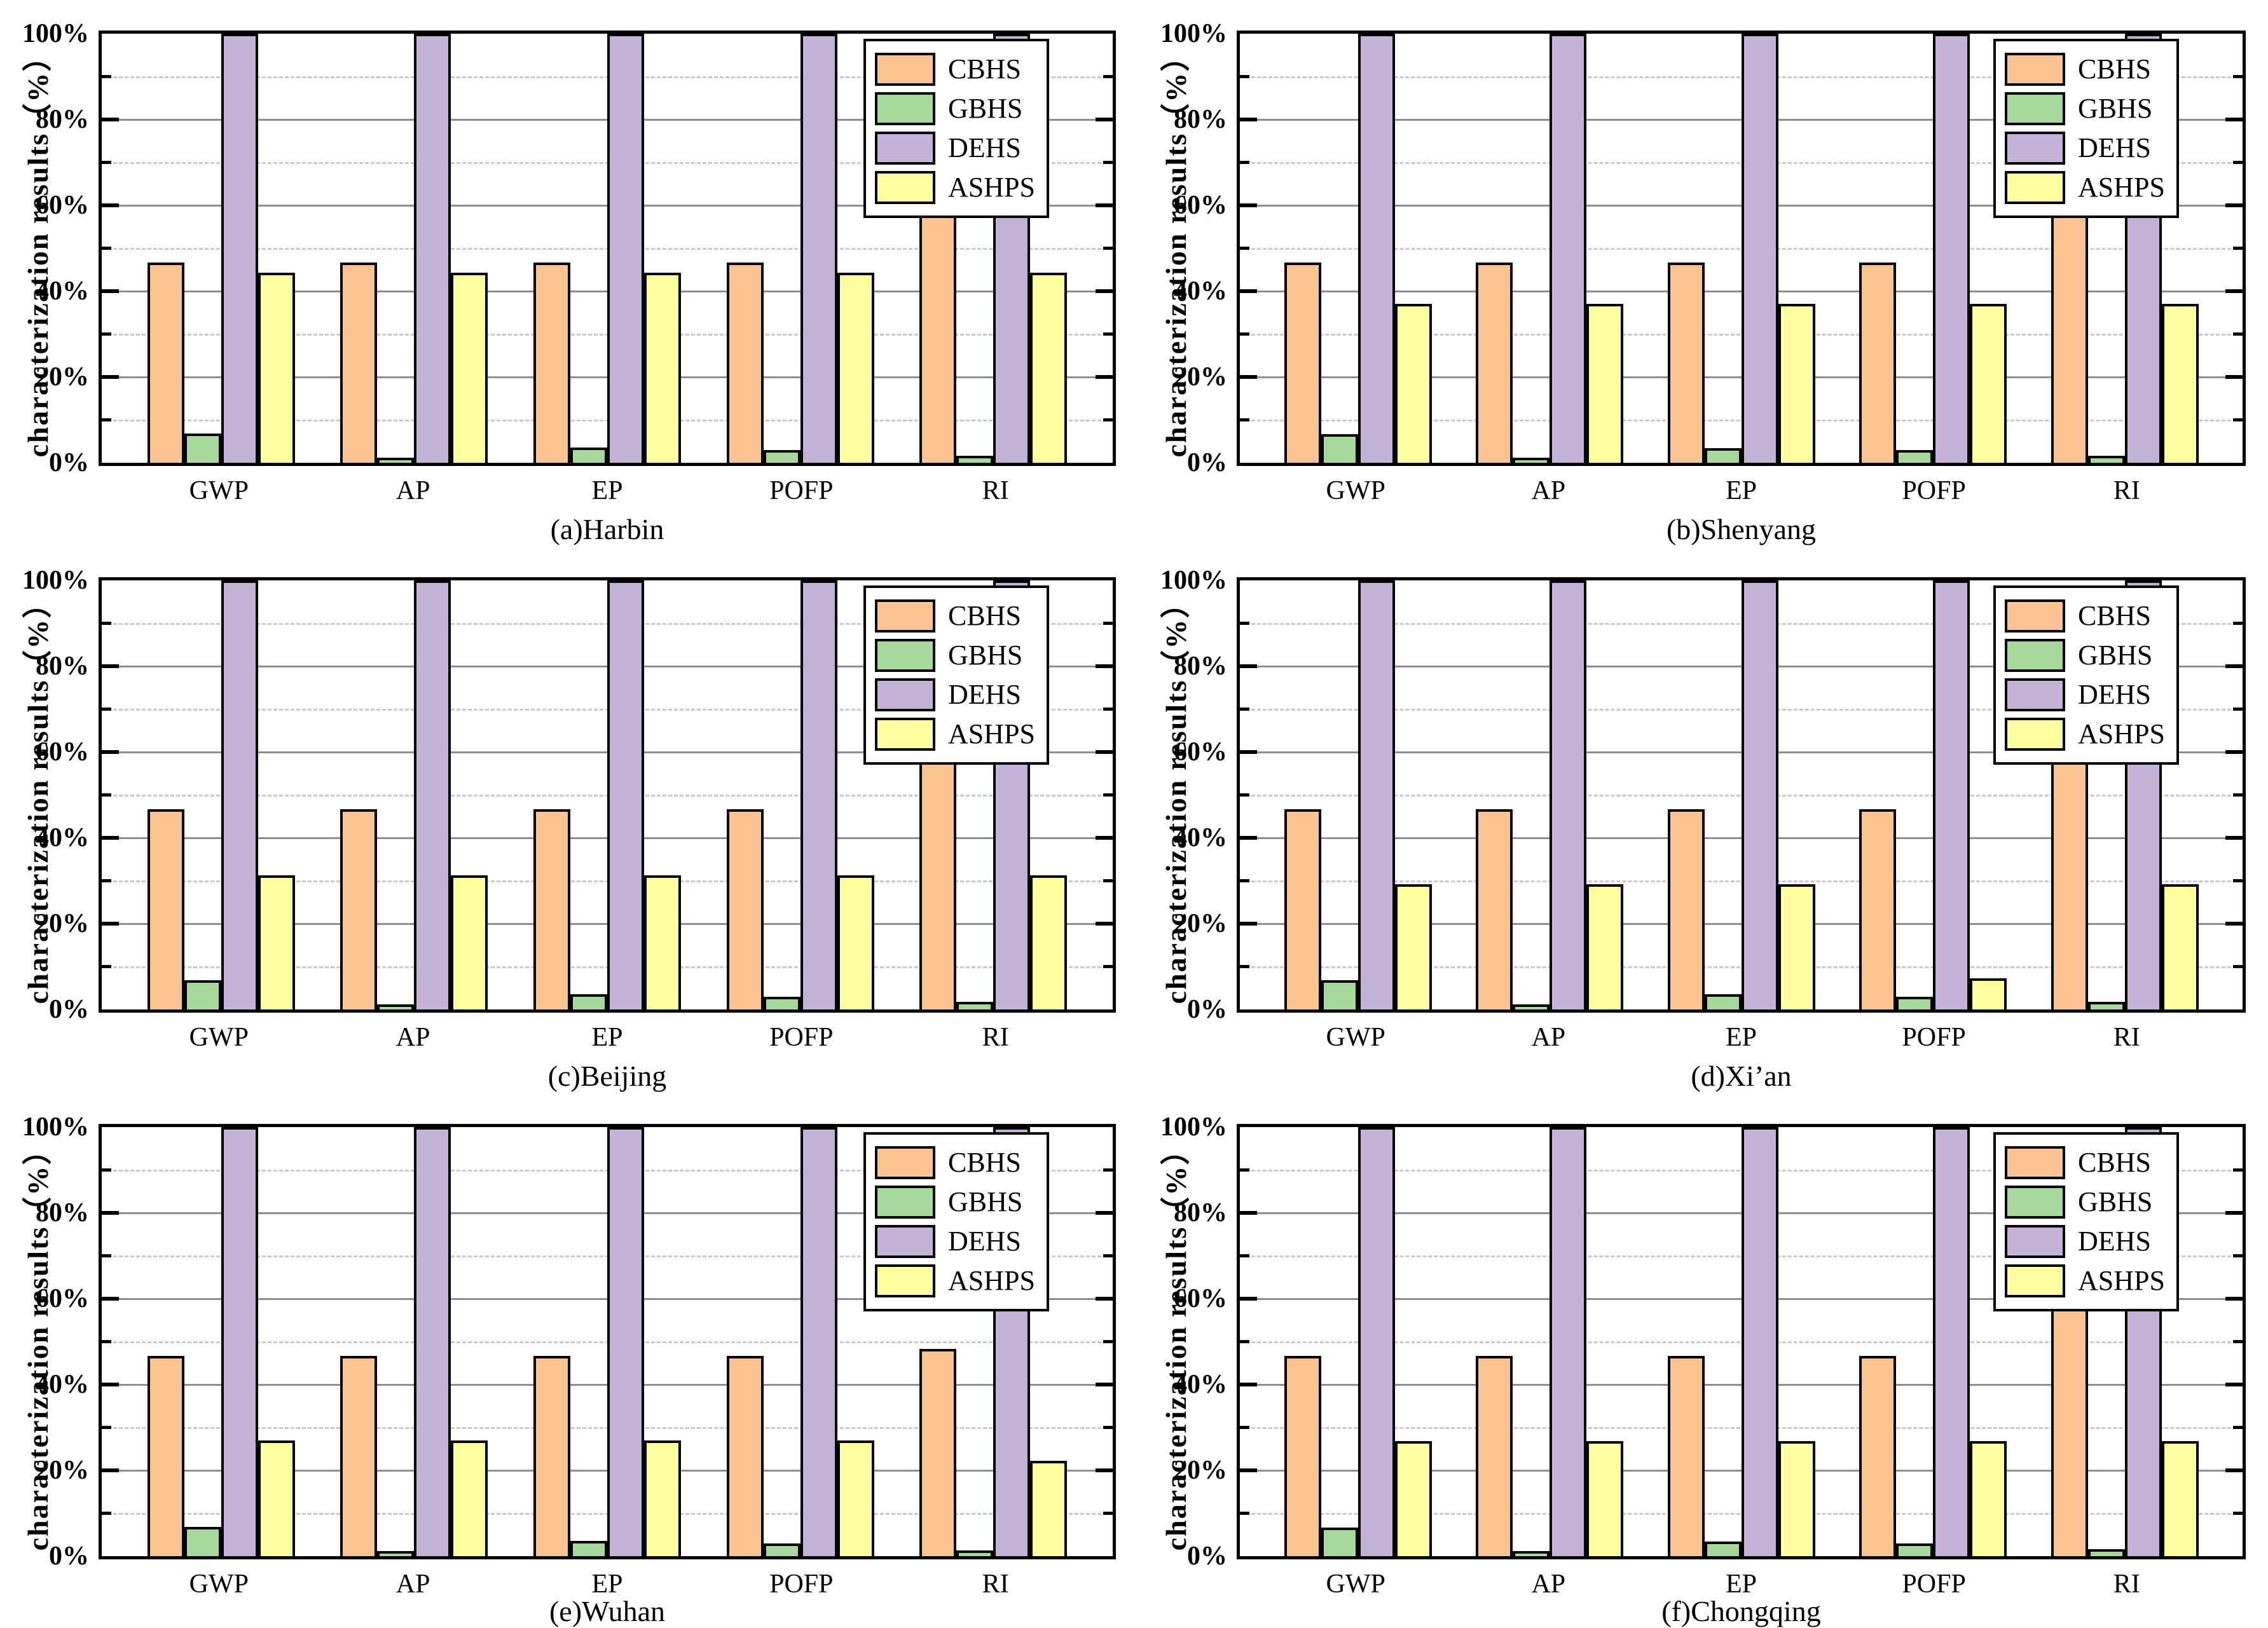  Describe the element at coordinates (1759, 248) in the screenshot. I see `bar-dehs-ep` at that location.